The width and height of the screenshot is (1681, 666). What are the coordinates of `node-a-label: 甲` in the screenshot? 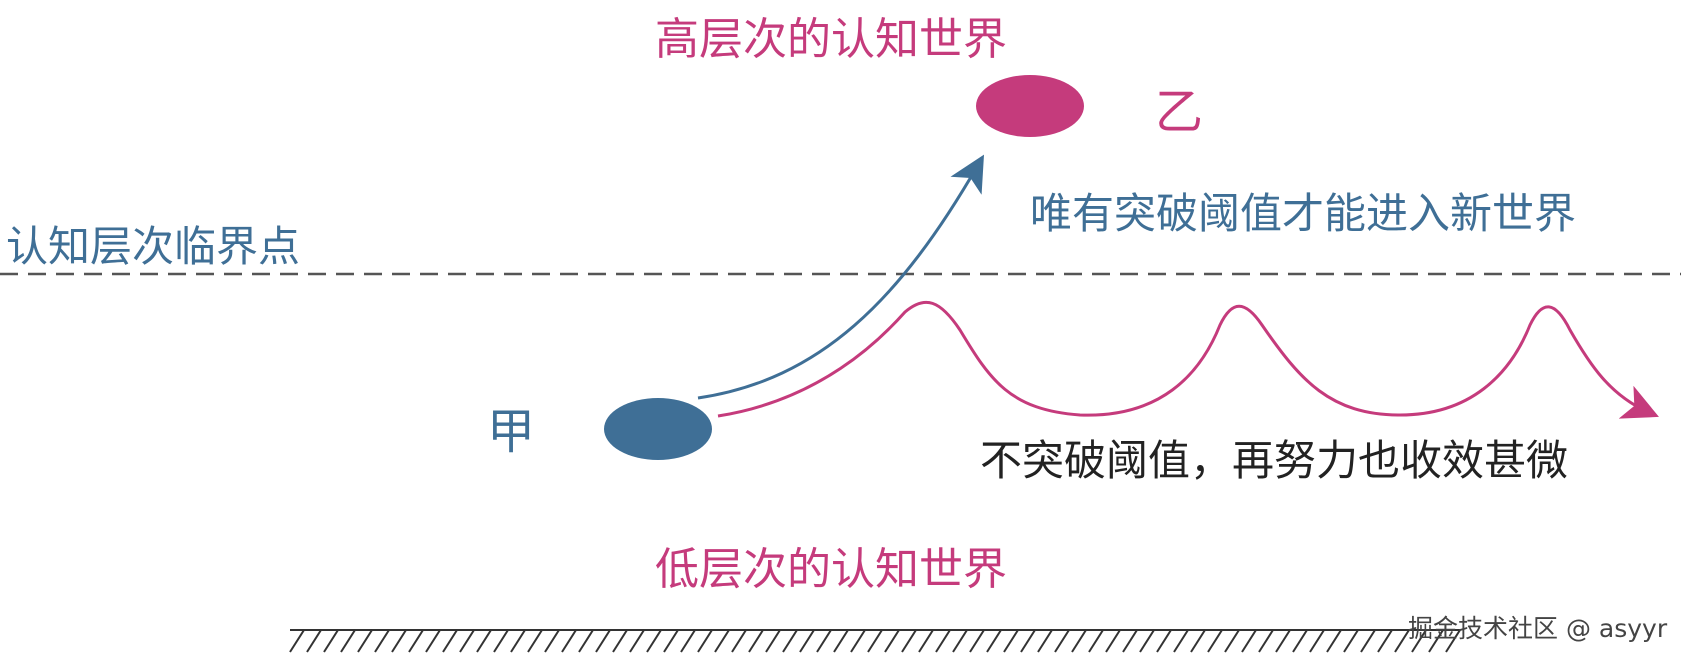 It's located at (511, 432).